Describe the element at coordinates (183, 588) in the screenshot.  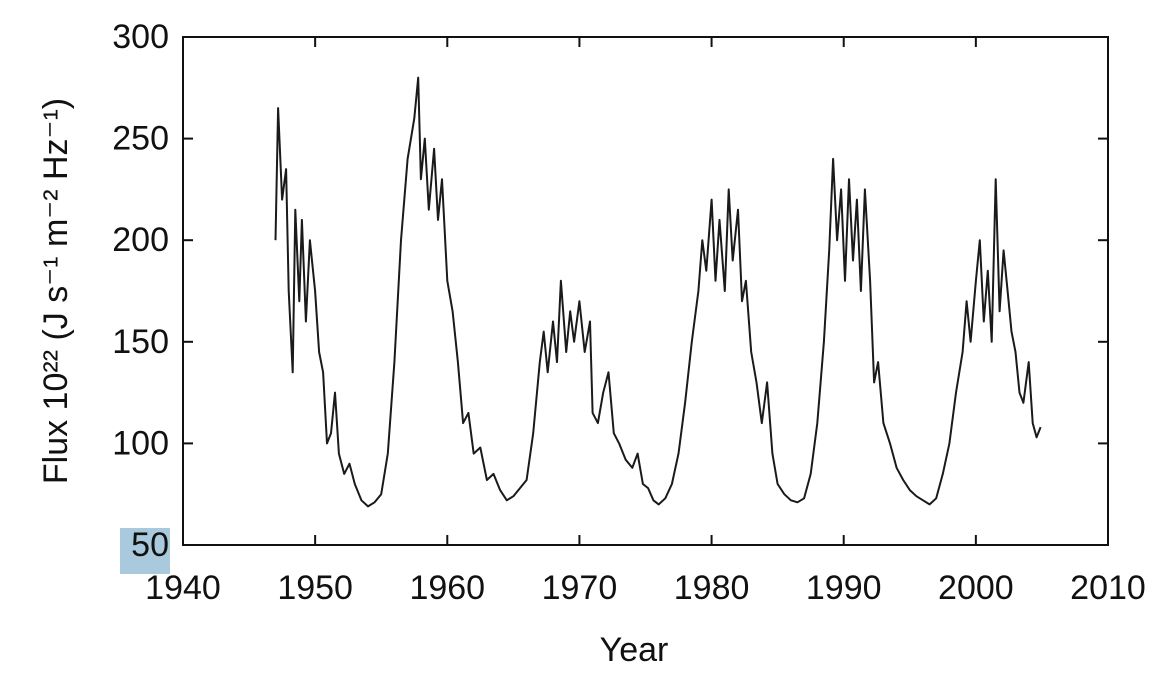
I see `x-tick-label: 1940` at that location.